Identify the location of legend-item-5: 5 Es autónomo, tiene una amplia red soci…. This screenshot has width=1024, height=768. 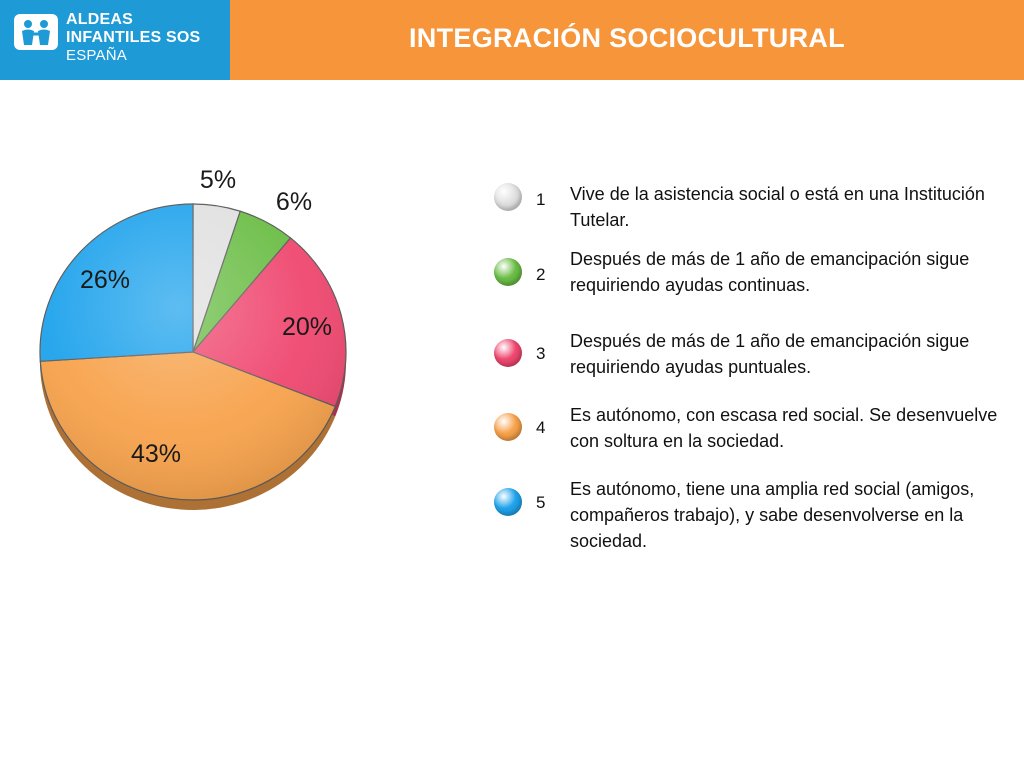
(757, 515).